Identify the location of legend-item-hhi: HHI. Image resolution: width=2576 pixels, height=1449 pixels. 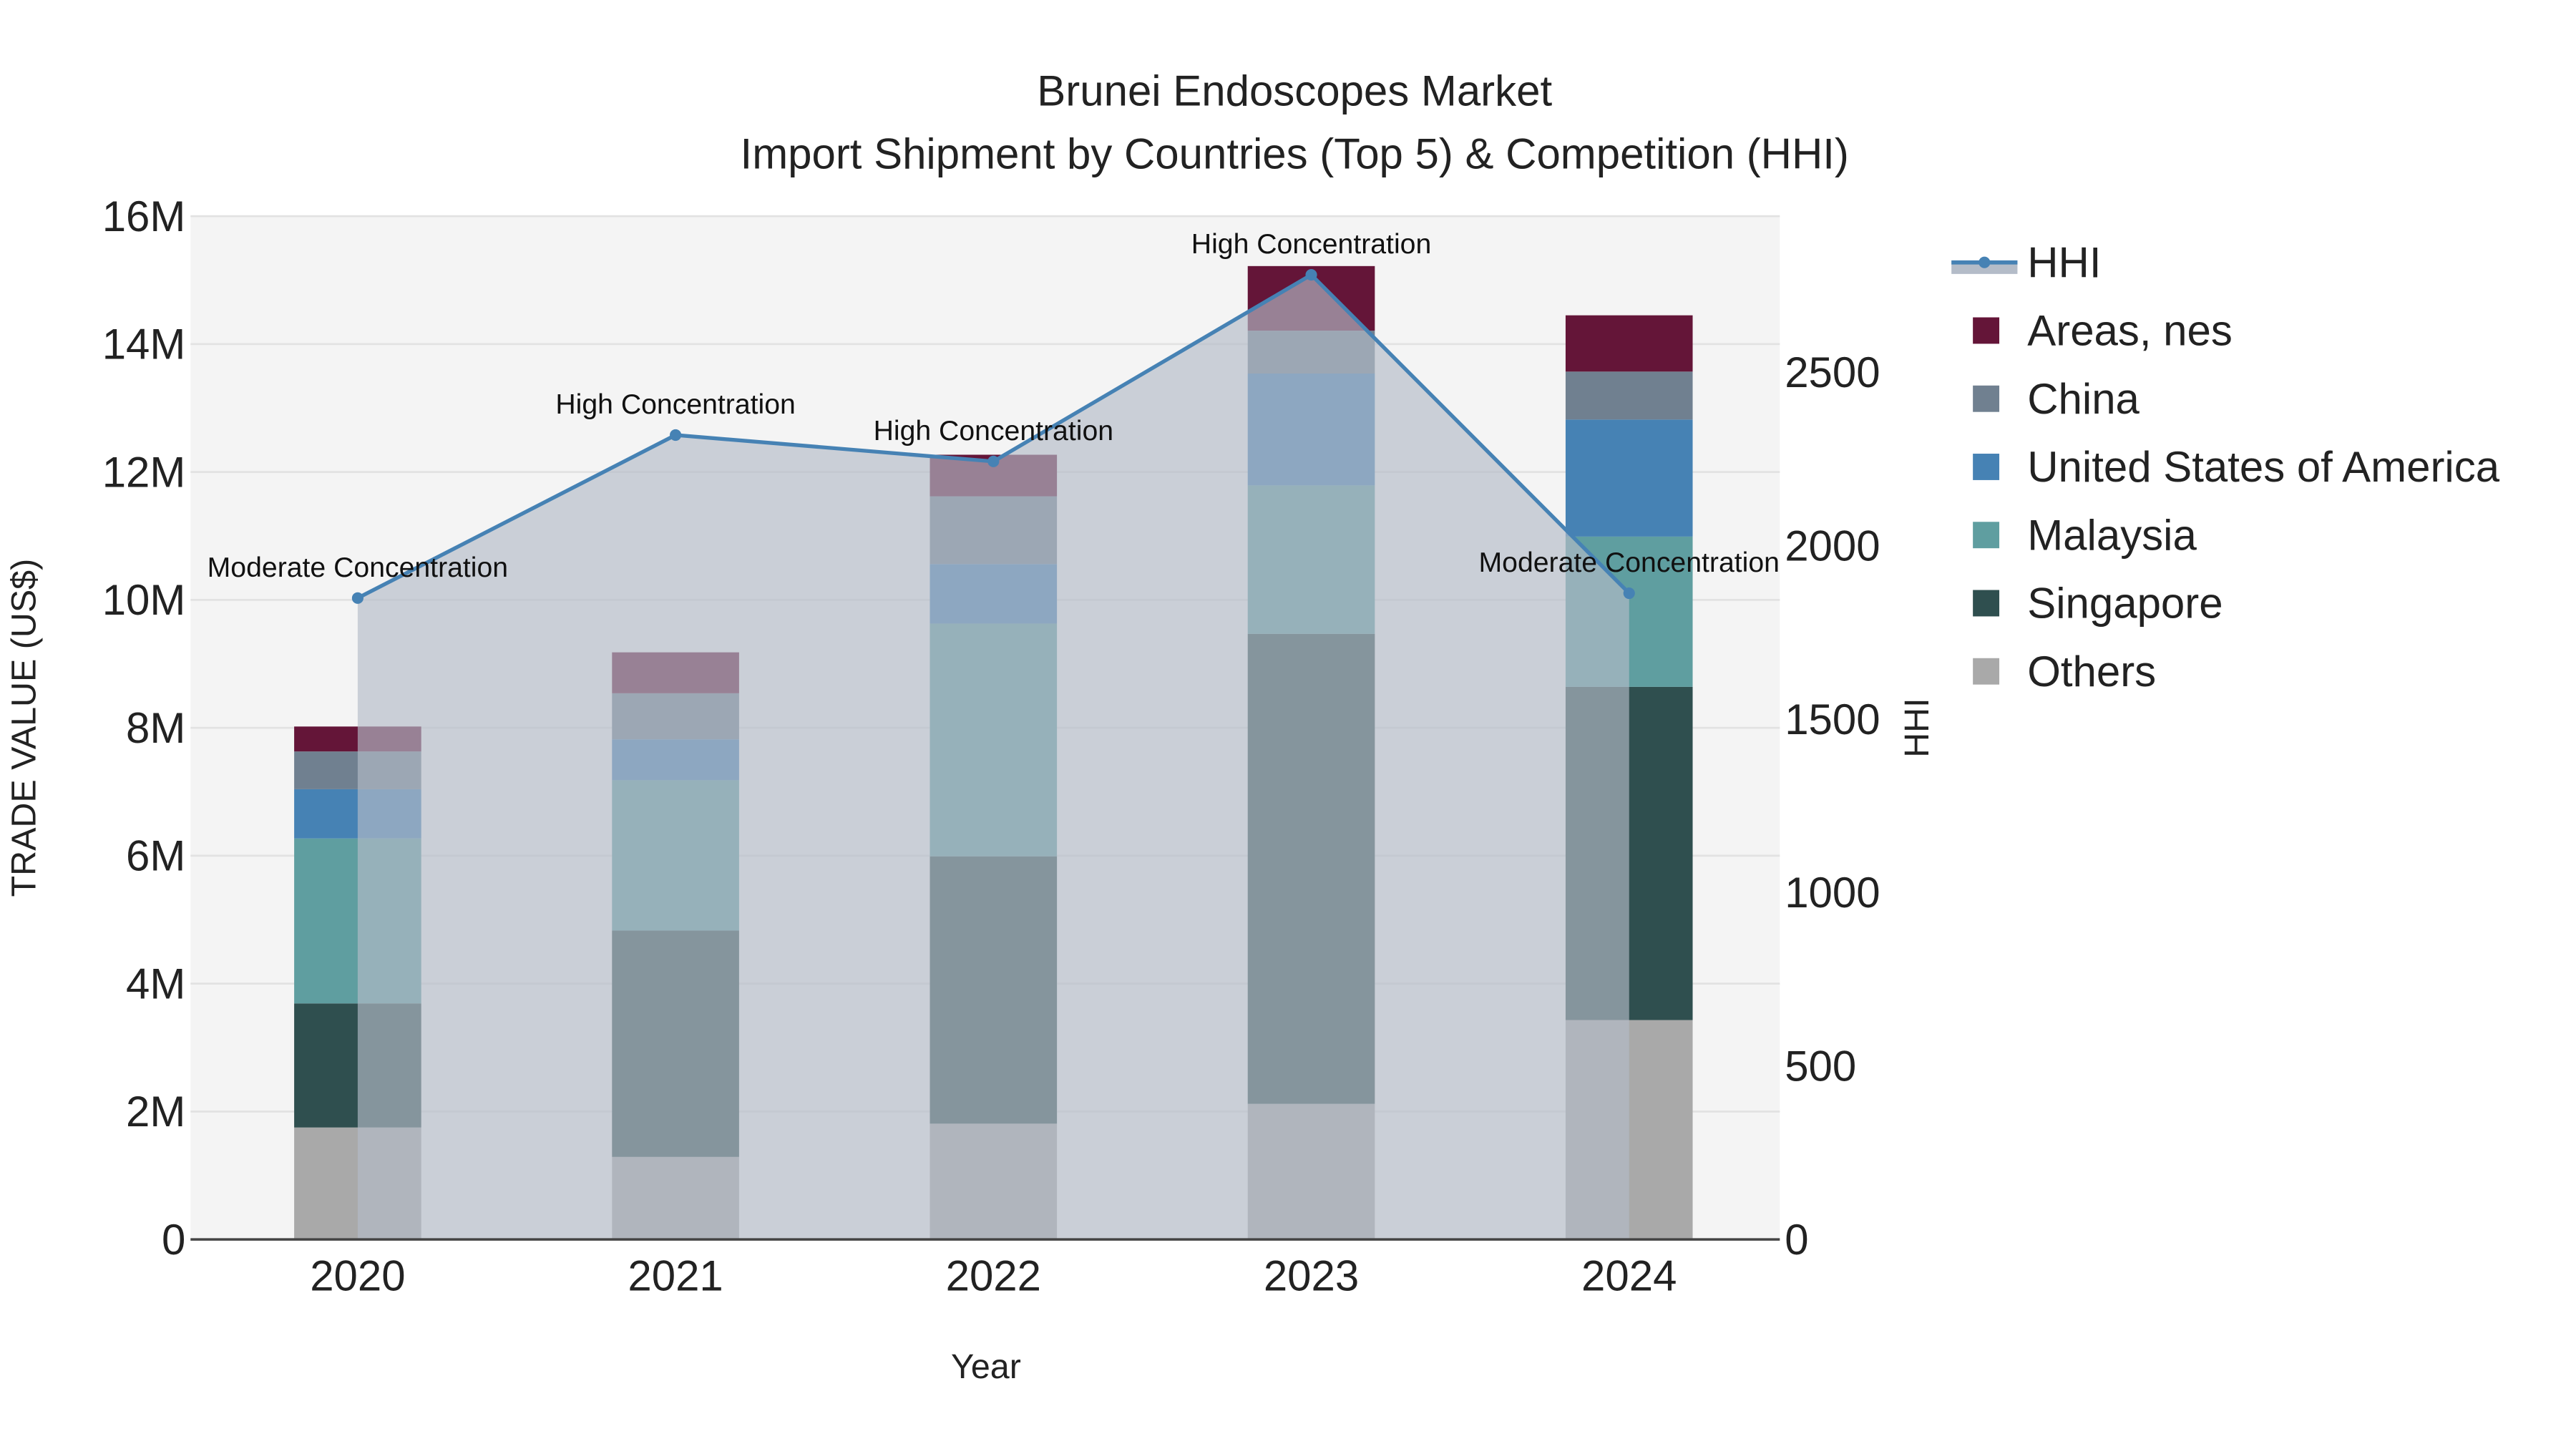
(2026, 262).